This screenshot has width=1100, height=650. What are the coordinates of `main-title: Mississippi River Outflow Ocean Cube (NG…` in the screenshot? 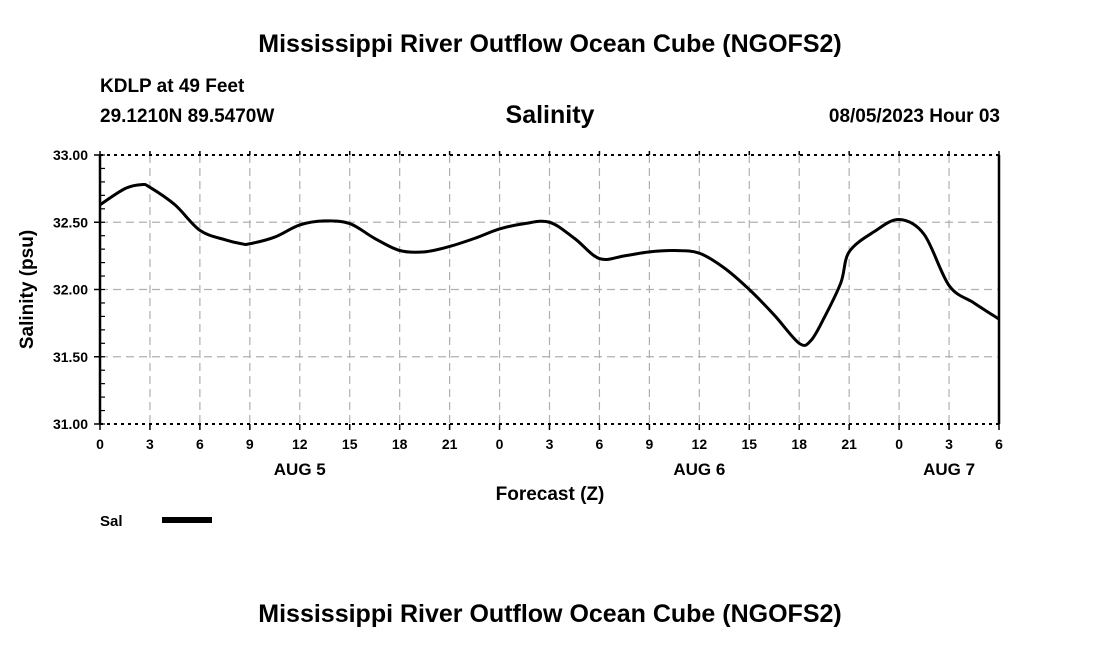 It's located at (550, 44).